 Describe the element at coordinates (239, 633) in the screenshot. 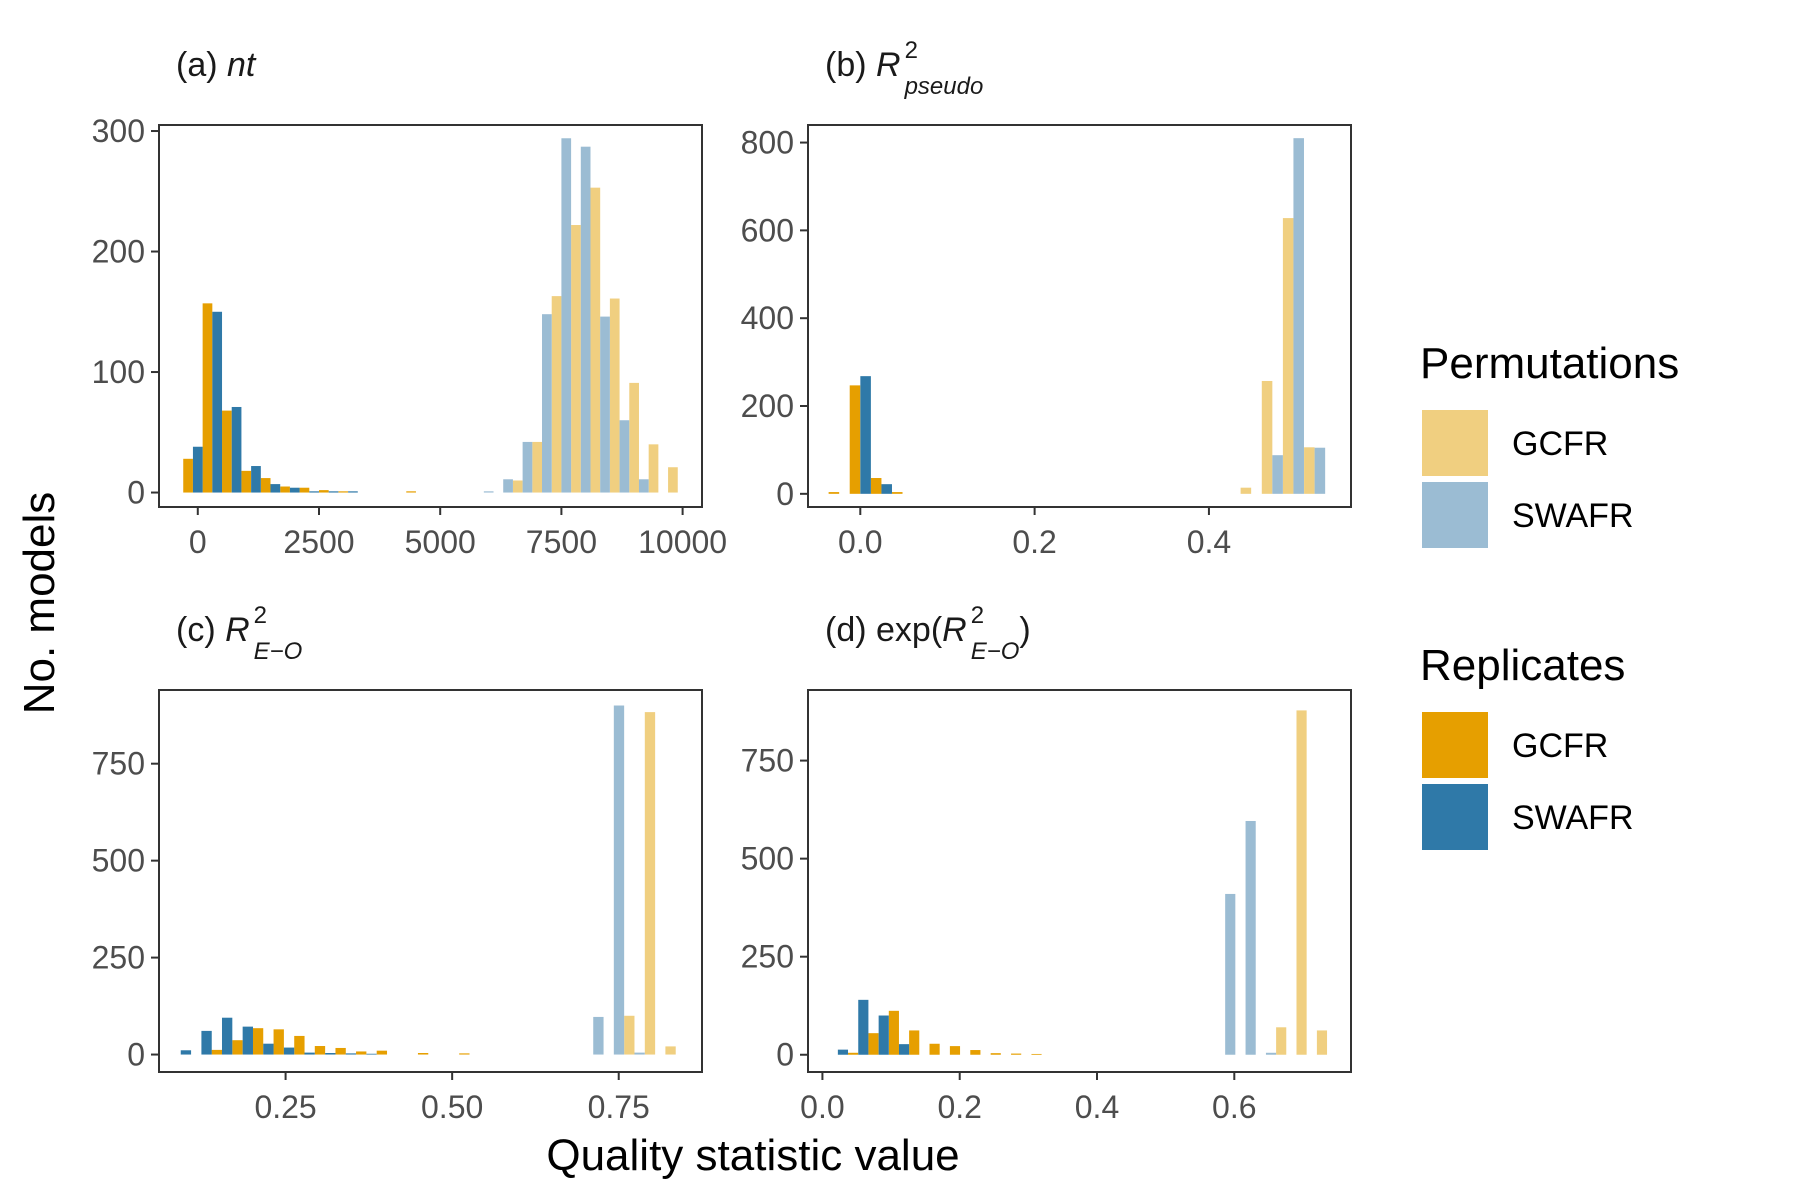

I see `panel-title: (c) R 2 E−O` at that location.